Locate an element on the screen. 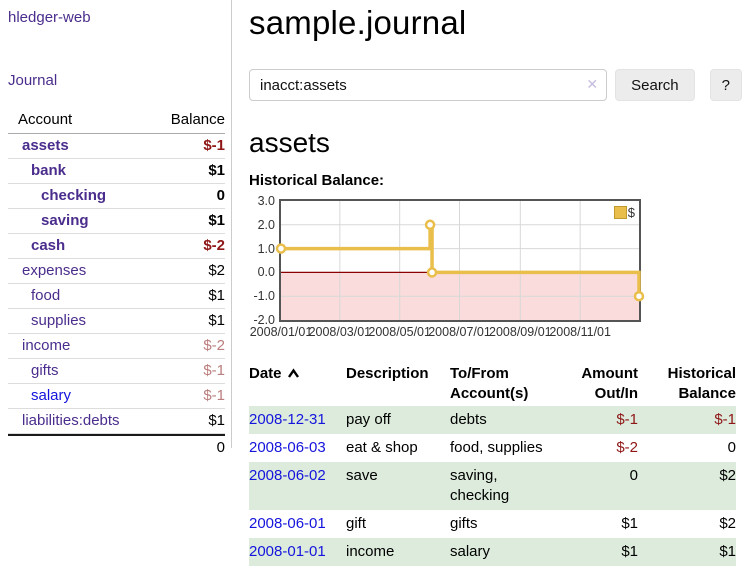 The image size is (742, 582). sidebar-account-link: liabilities:debts is located at coordinates (71, 420).